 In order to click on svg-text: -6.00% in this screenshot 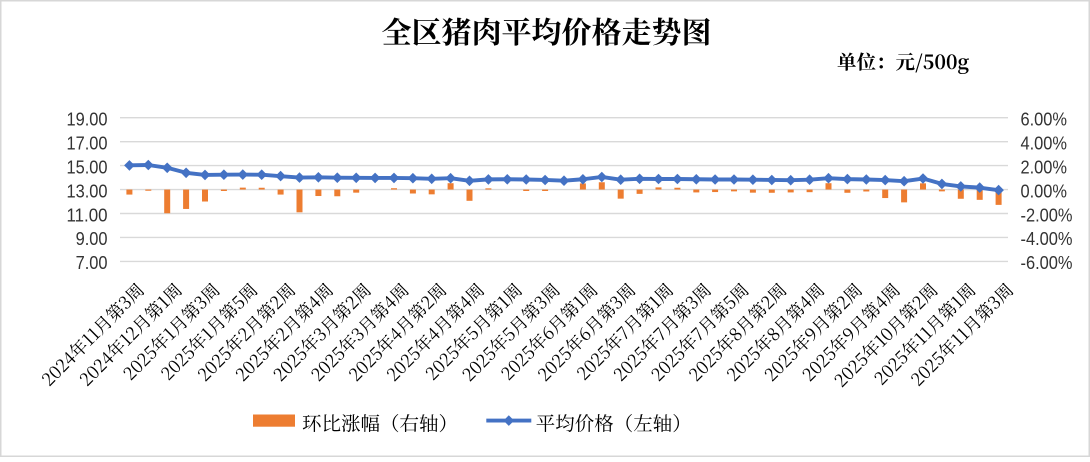, I will do `click(1047, 263)`.